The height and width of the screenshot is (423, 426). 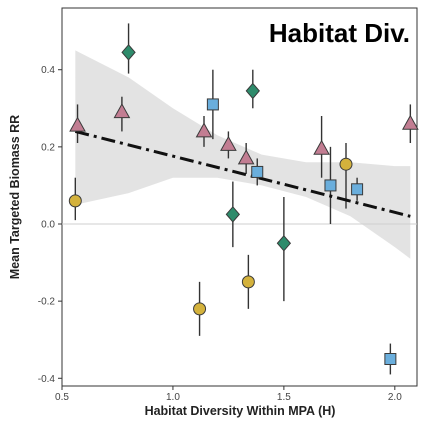 What do you see at coordinates (47, 302) in the screenshot?
I see `y-tick-label: -0.2` at bounding box center [47, 302].